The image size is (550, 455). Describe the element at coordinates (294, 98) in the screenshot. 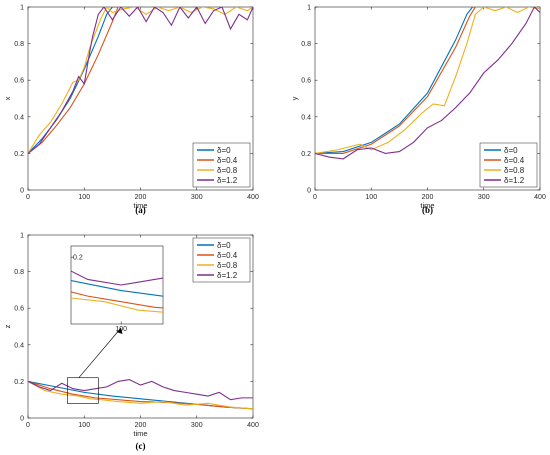

I see `y-axis-label: y` at that location.